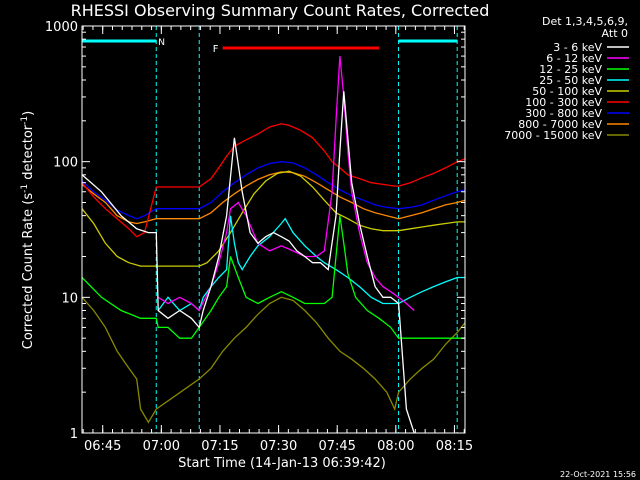 This screenshot has height=480, width=640. What do you see at coordinates (570, 80) in the screenshot?
I see `legend-label: 25 - 50 keV` at bounding box center [570, 80].